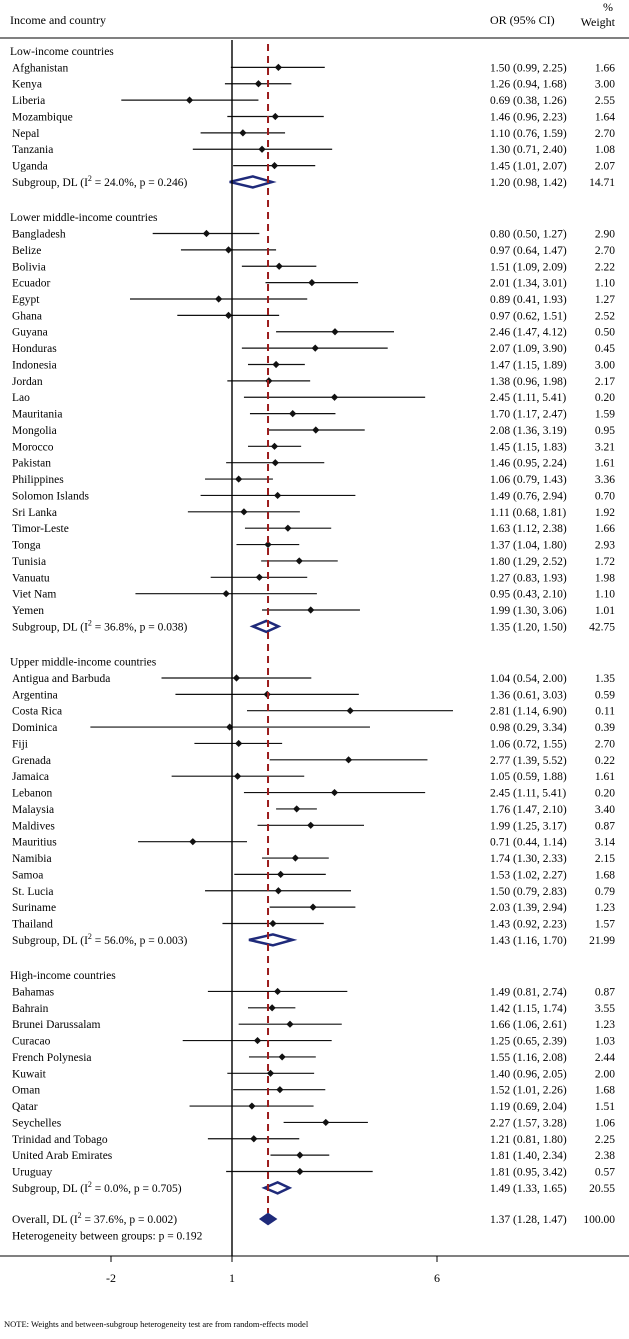 This screenshot has height=1339, width=629. Describe the element at coordinates (83, 663) in the screenshot. I see `group-title: Upper middle-income countries` at that location.